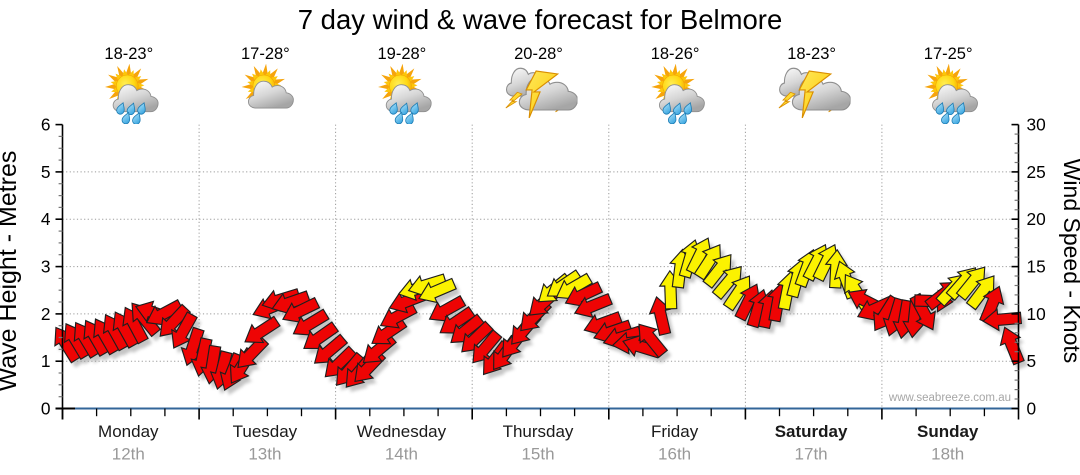 The width and height of the screenshot is (1080, 475). What do you see at coordinates (538, 54) in the screenshot?
I see `svg-text: 20-28°` at bounding box center [538, 54].